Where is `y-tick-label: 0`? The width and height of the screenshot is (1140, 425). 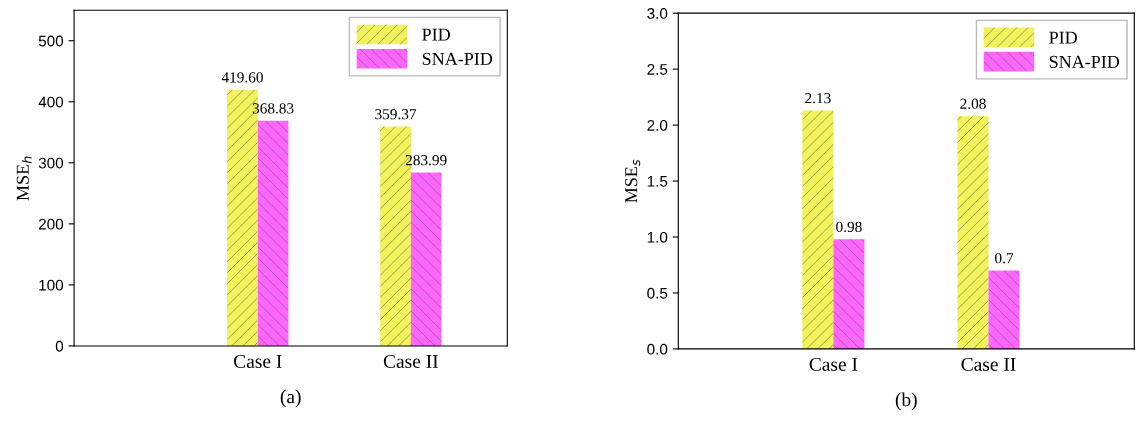 y-tick-label: 0 is located at coordinates (59, 346).